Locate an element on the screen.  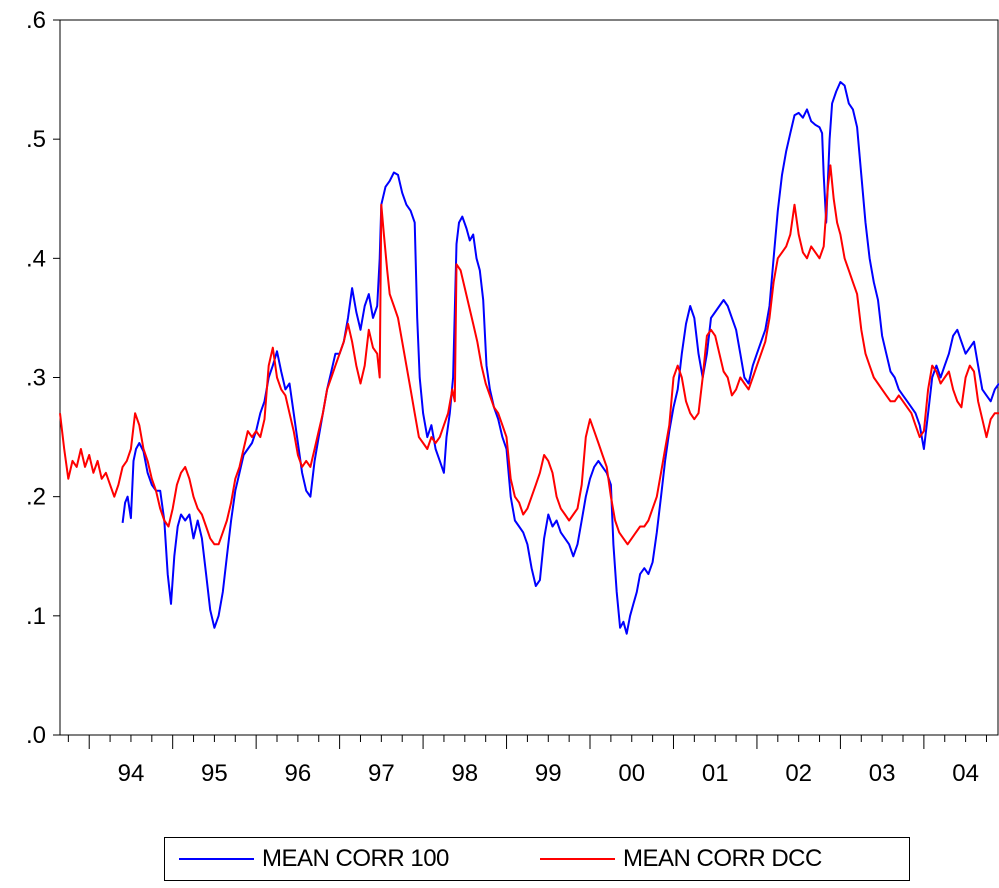
y-tick-label: .1 is located at coordinates (36, 616).